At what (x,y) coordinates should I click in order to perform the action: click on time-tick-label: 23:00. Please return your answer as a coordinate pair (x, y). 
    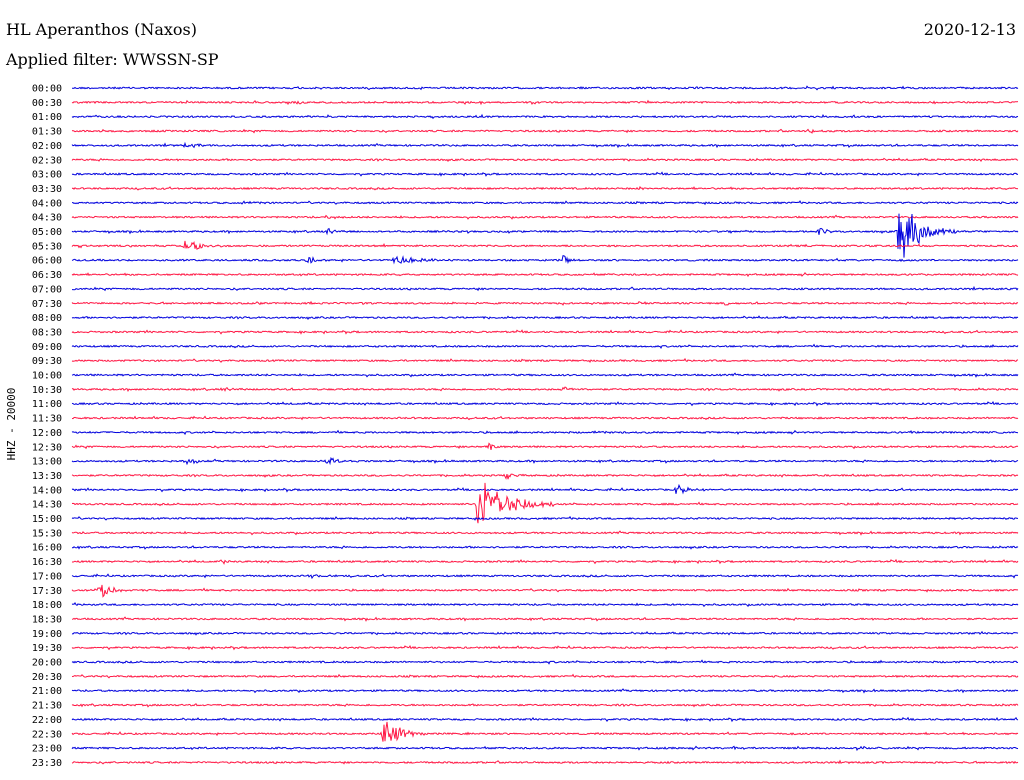
    Looking at the image, I should click on (47, 749).